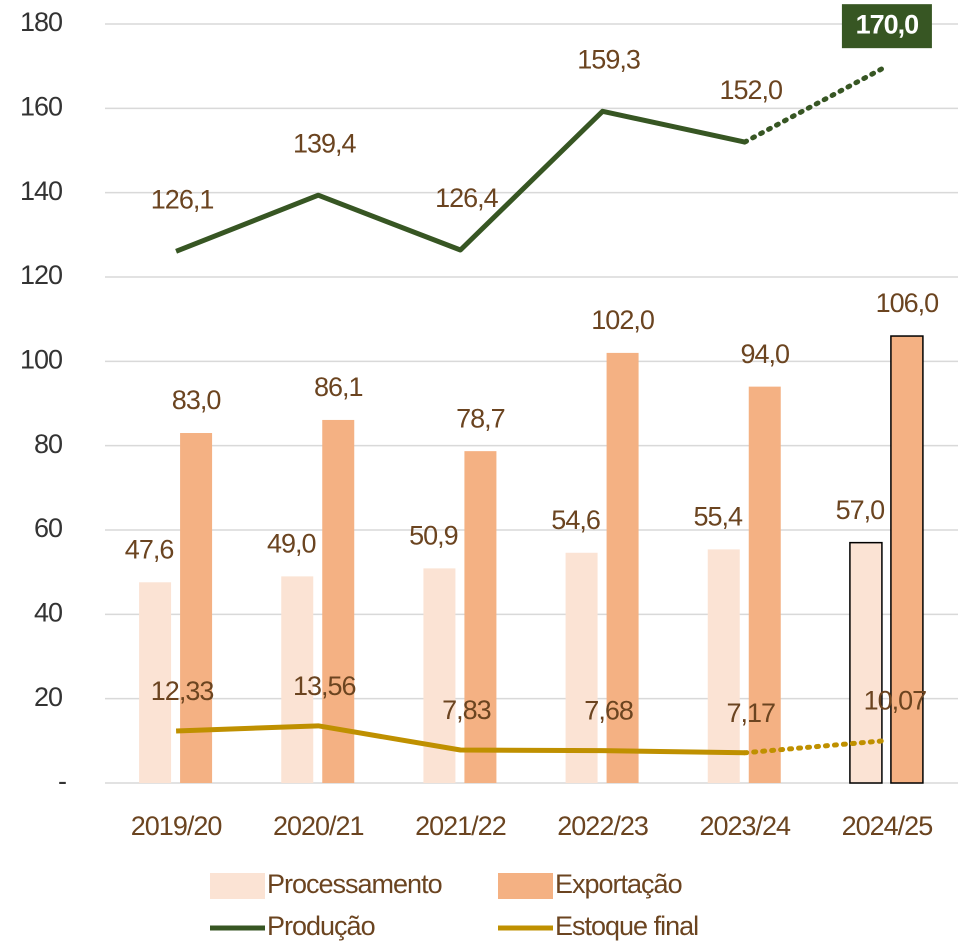 The image size is (958, 947). Describe the element at coordinates (176, 826) in the screenshot. I see `x-tick-label: 2019/20` at that location.